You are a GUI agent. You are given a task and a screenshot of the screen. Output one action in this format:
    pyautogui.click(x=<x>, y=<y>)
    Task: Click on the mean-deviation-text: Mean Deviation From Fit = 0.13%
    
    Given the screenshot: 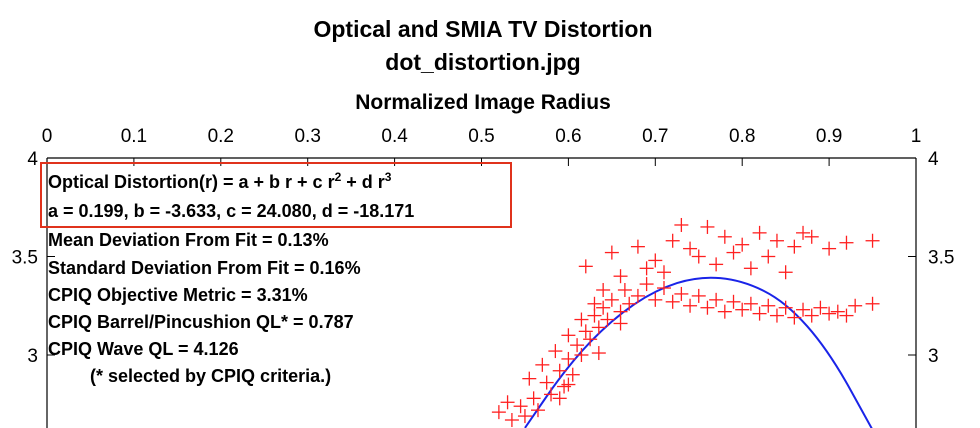 What is the action you would take?
    pyautogui.click(x=188, y=240)
    